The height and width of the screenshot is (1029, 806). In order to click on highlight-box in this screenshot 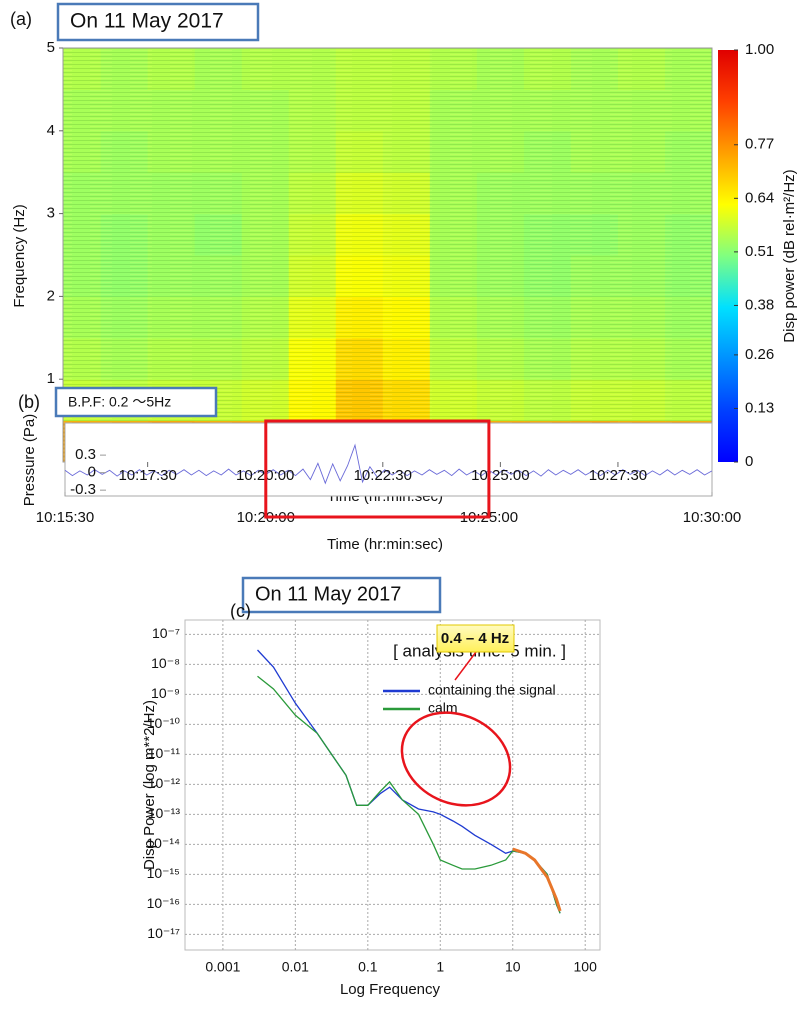, I will do `click(377, 469)`.